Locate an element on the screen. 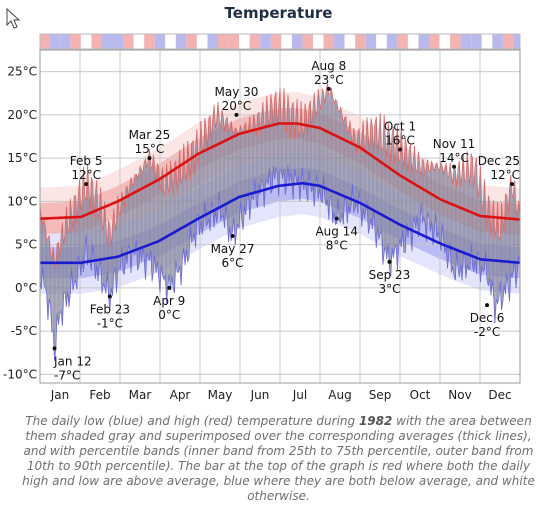 The width and height of the screenshot is (557, 515). x-tick-label: Mar is located at coordinates (140, 395).